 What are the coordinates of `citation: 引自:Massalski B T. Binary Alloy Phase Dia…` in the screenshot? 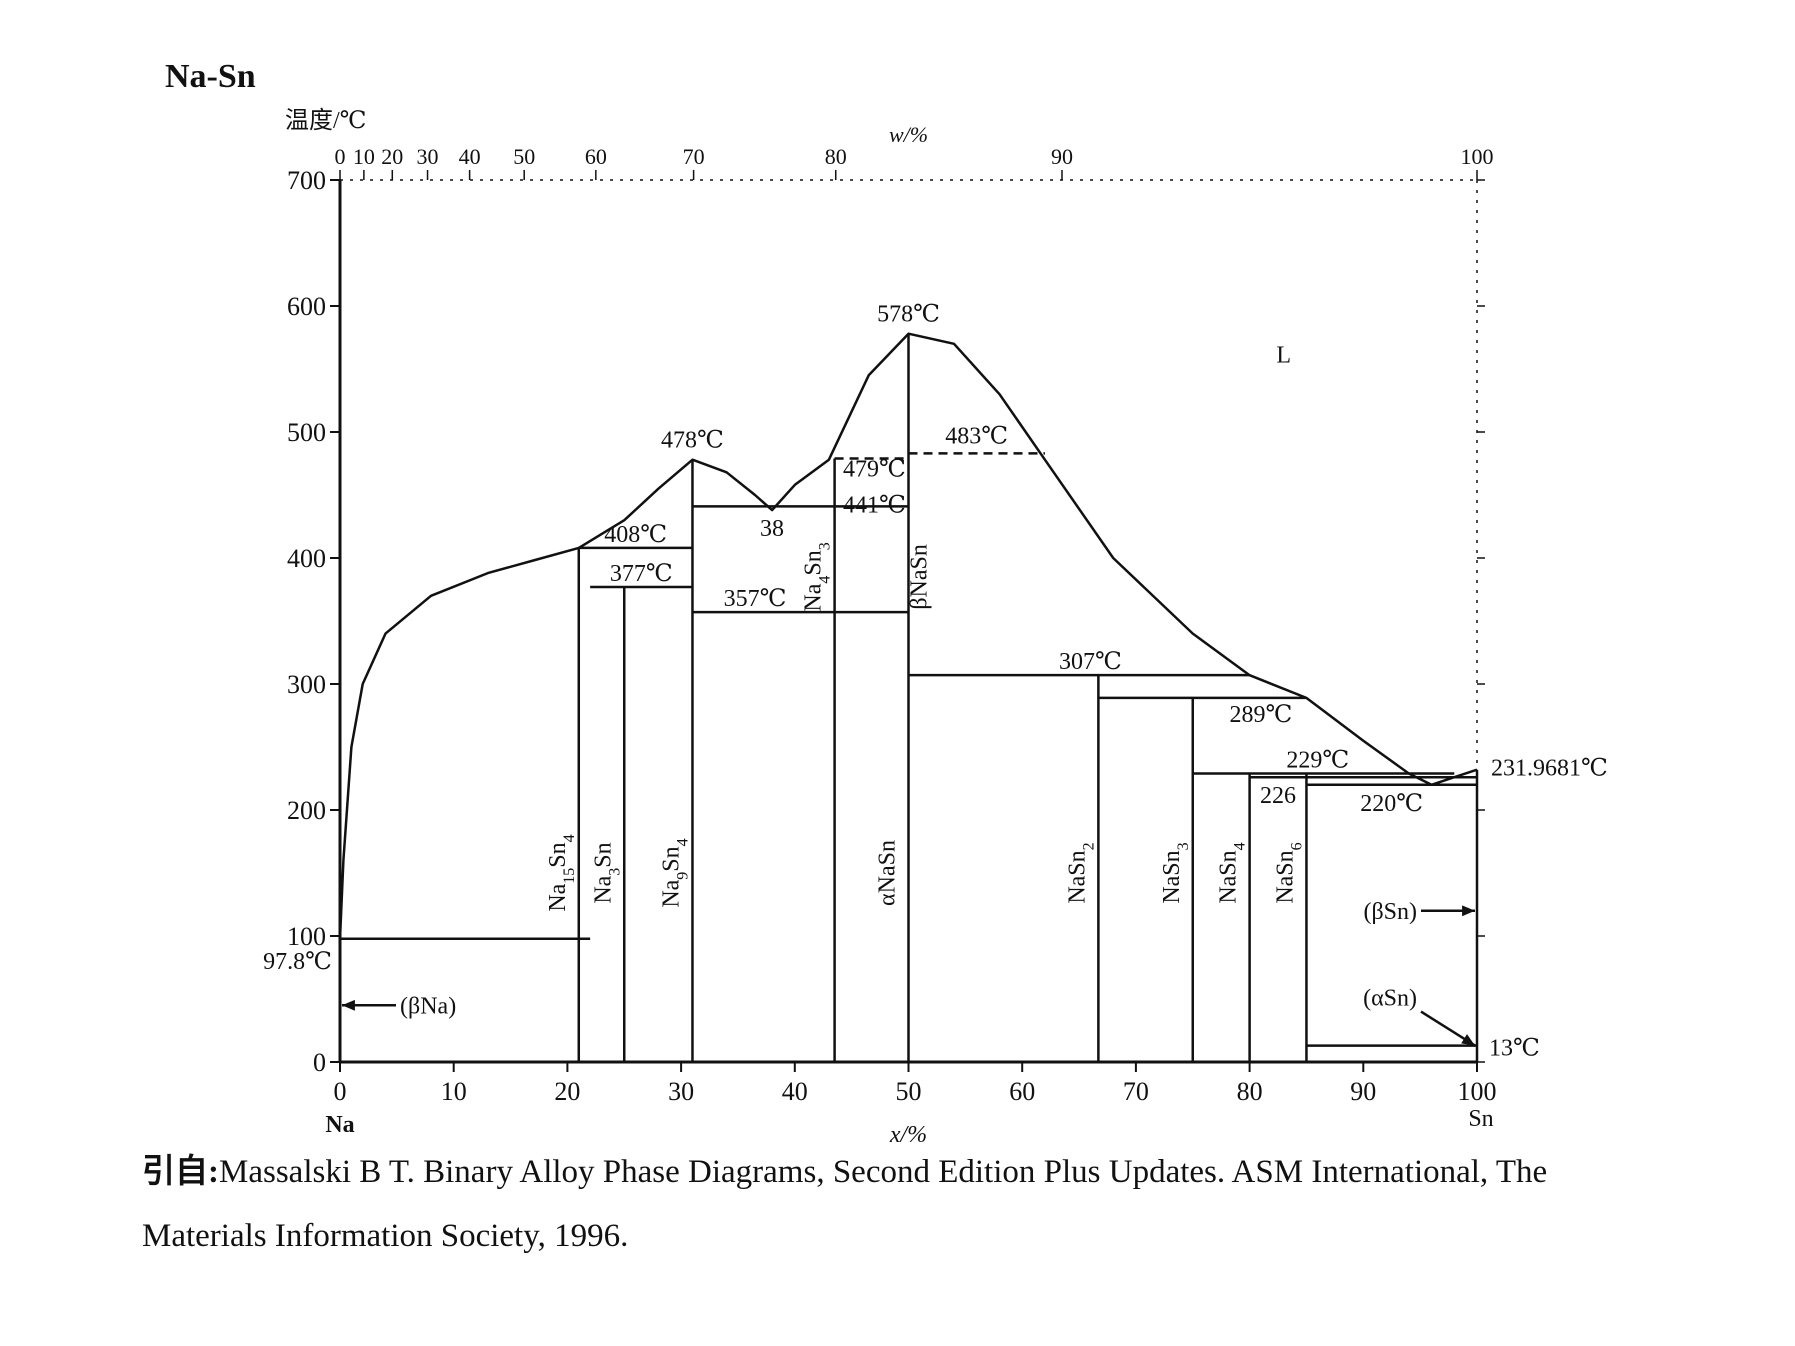 It's located at (952, 1204).